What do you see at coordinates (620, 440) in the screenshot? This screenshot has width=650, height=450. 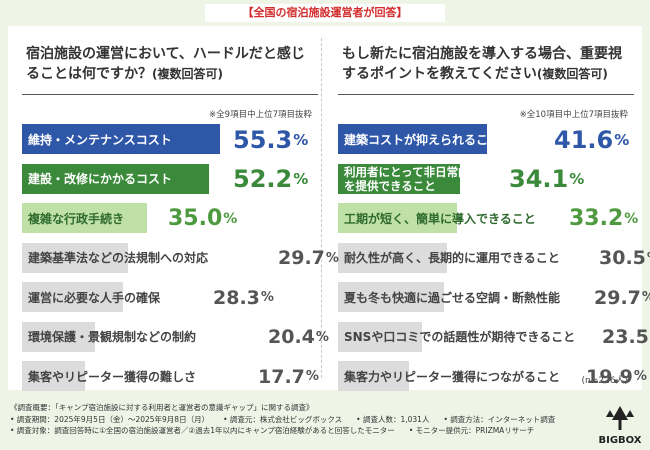 I see `logo-text: BIGBOX` at bounding box center [620, 440].